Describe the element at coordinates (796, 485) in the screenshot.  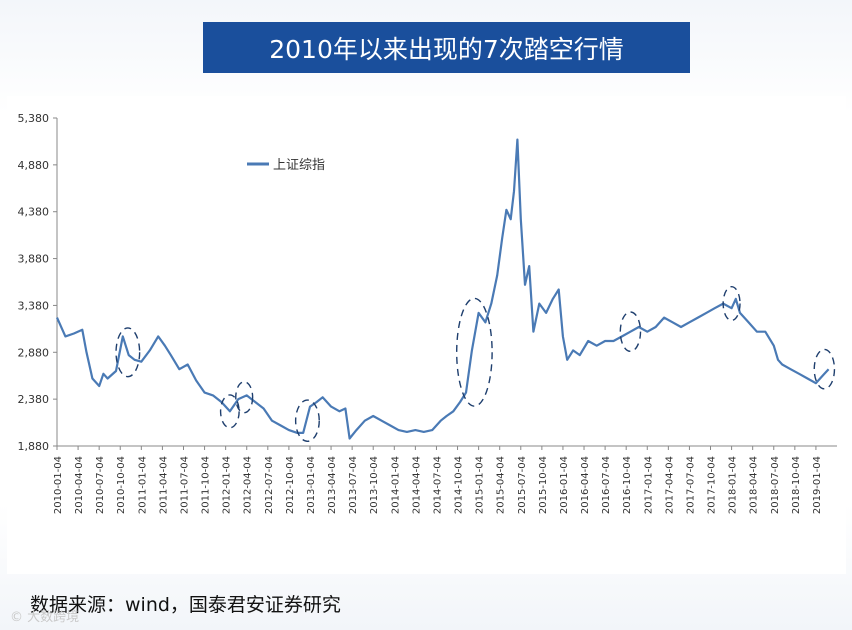
I see `x-tick-label: 2018-10-04` at that location.